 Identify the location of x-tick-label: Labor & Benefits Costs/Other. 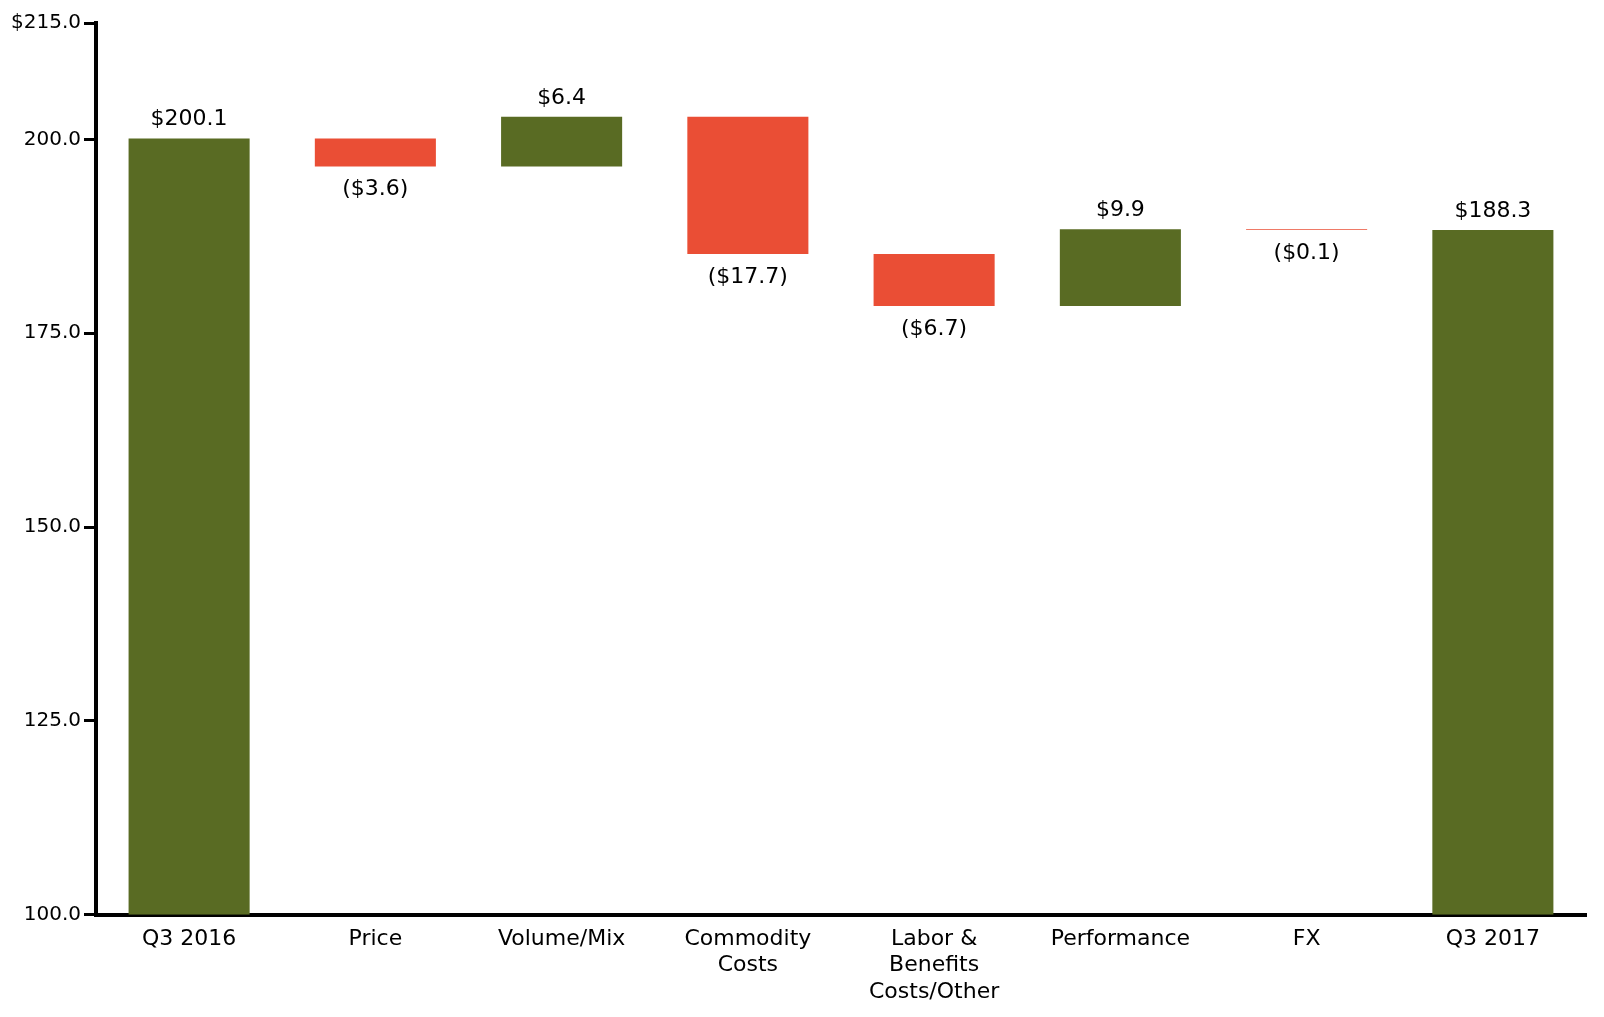
(934, 963).